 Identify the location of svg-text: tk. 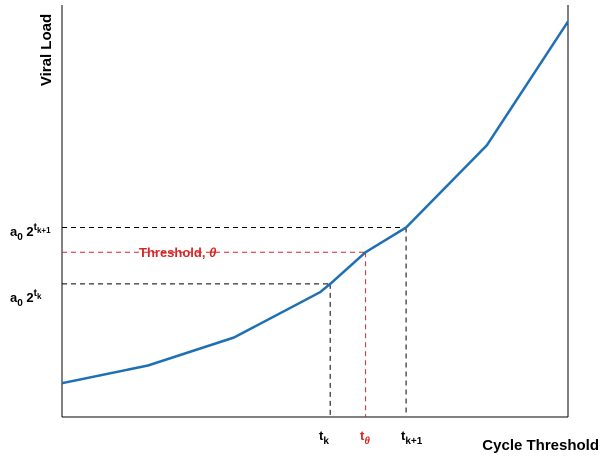
(324, 437).